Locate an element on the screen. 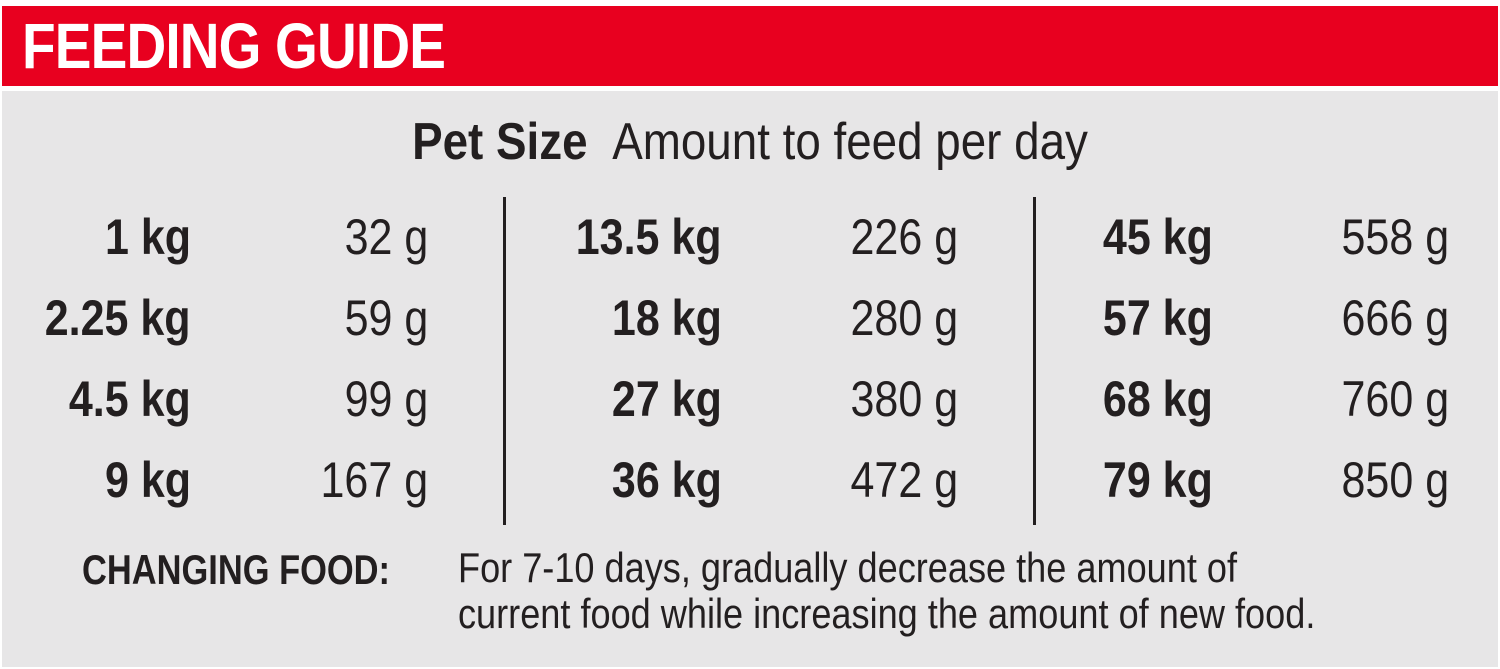  amount-cell: 280 g is located at coordinates (904, 318).